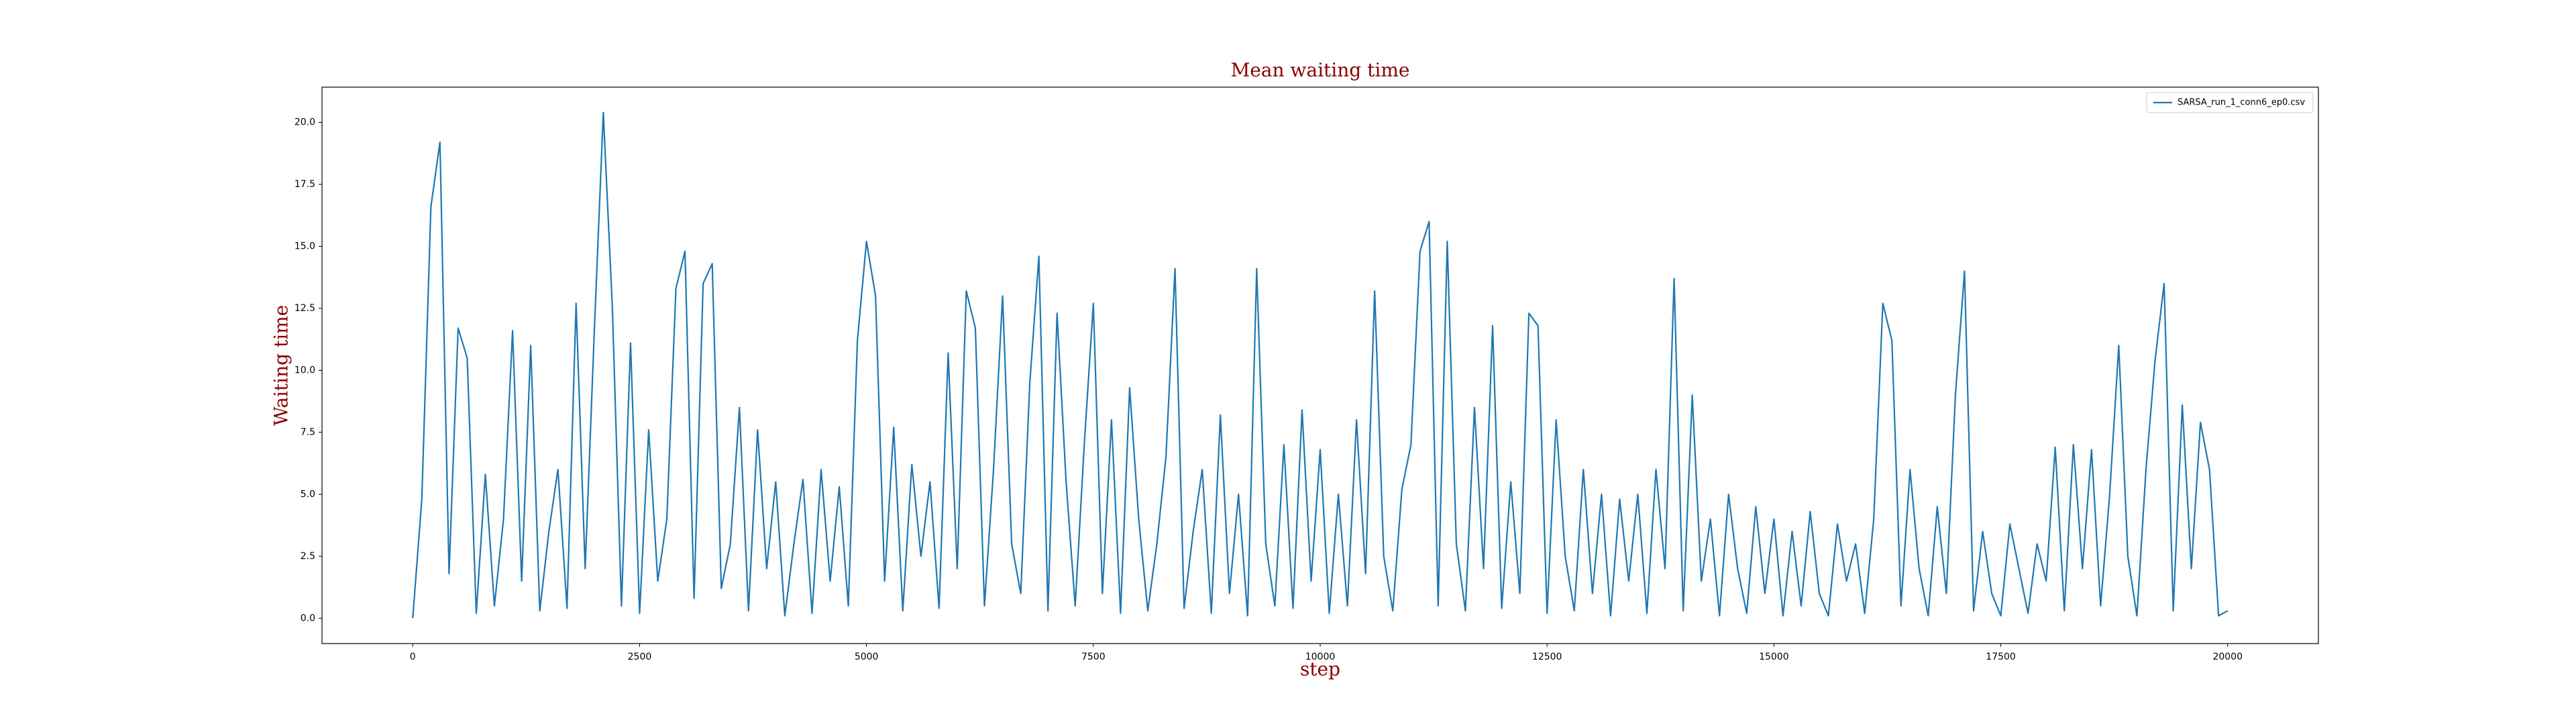 The width and height of the screenshot is (2576, 724). I want to click on y-axis-label: Waiting time, so click(281, 365).